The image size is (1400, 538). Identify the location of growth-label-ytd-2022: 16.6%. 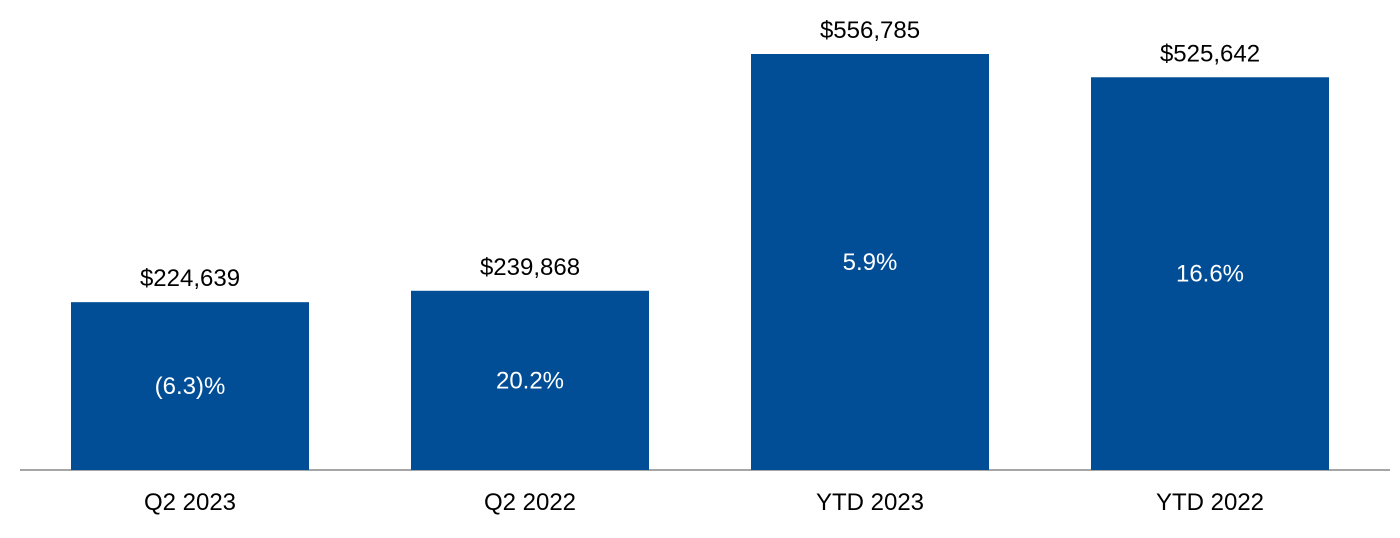
(1210, 274).